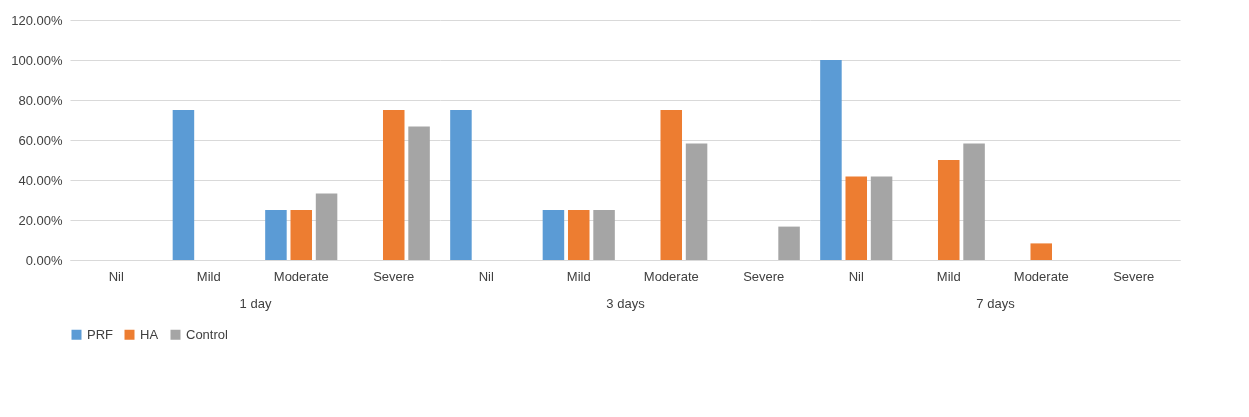  I want to click on legend-label: Control, so click(207, 334).